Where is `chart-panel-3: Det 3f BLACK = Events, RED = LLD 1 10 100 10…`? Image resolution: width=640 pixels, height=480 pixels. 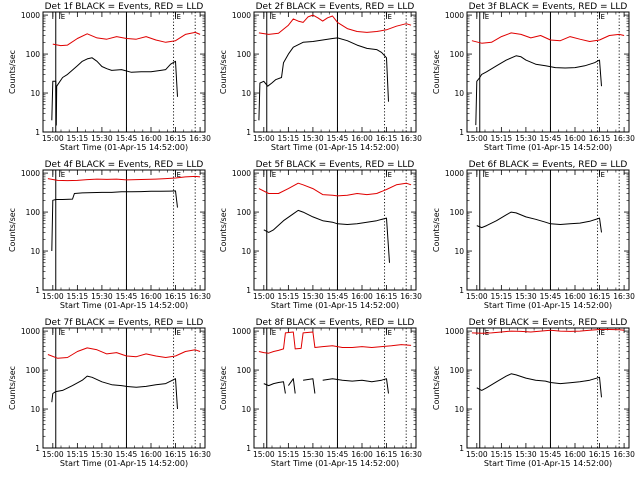
chart-panel-3: Det 3f BLACK = Events, RED = LLD 1 10 100 10… is located at coordinates (533, 77).